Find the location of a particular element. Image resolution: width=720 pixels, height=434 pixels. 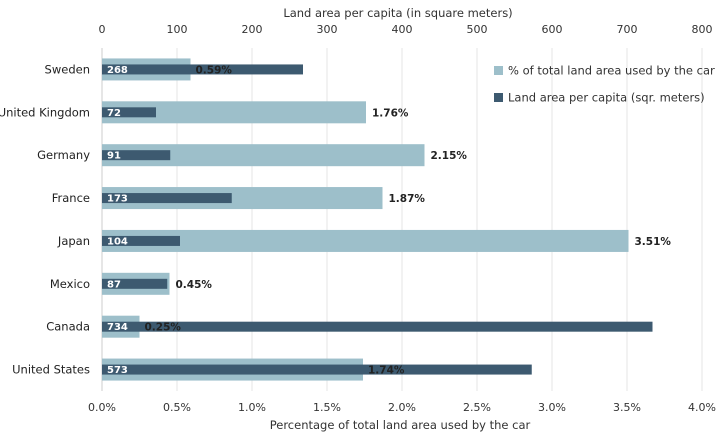

legend-swatch-pct is located at coordinates (498, 70).